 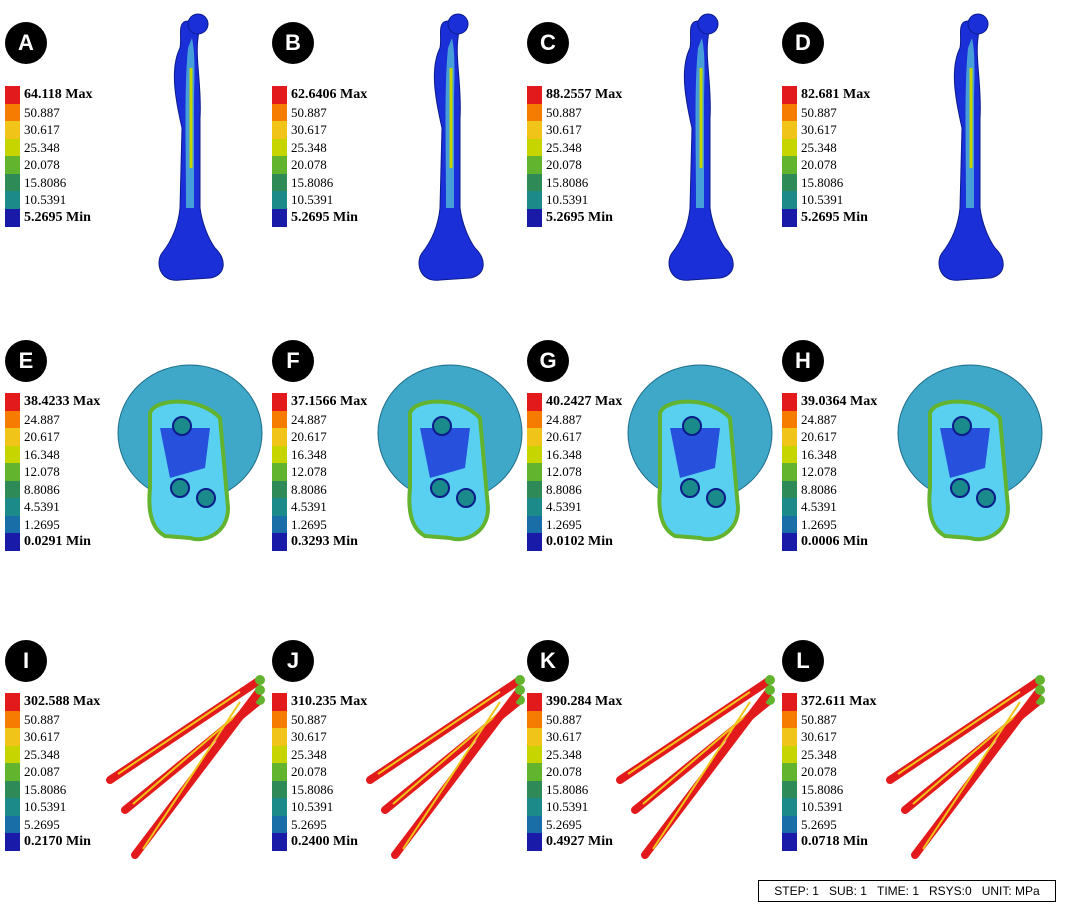 I want to click on screws-model-i, so click(x=185, y=767).